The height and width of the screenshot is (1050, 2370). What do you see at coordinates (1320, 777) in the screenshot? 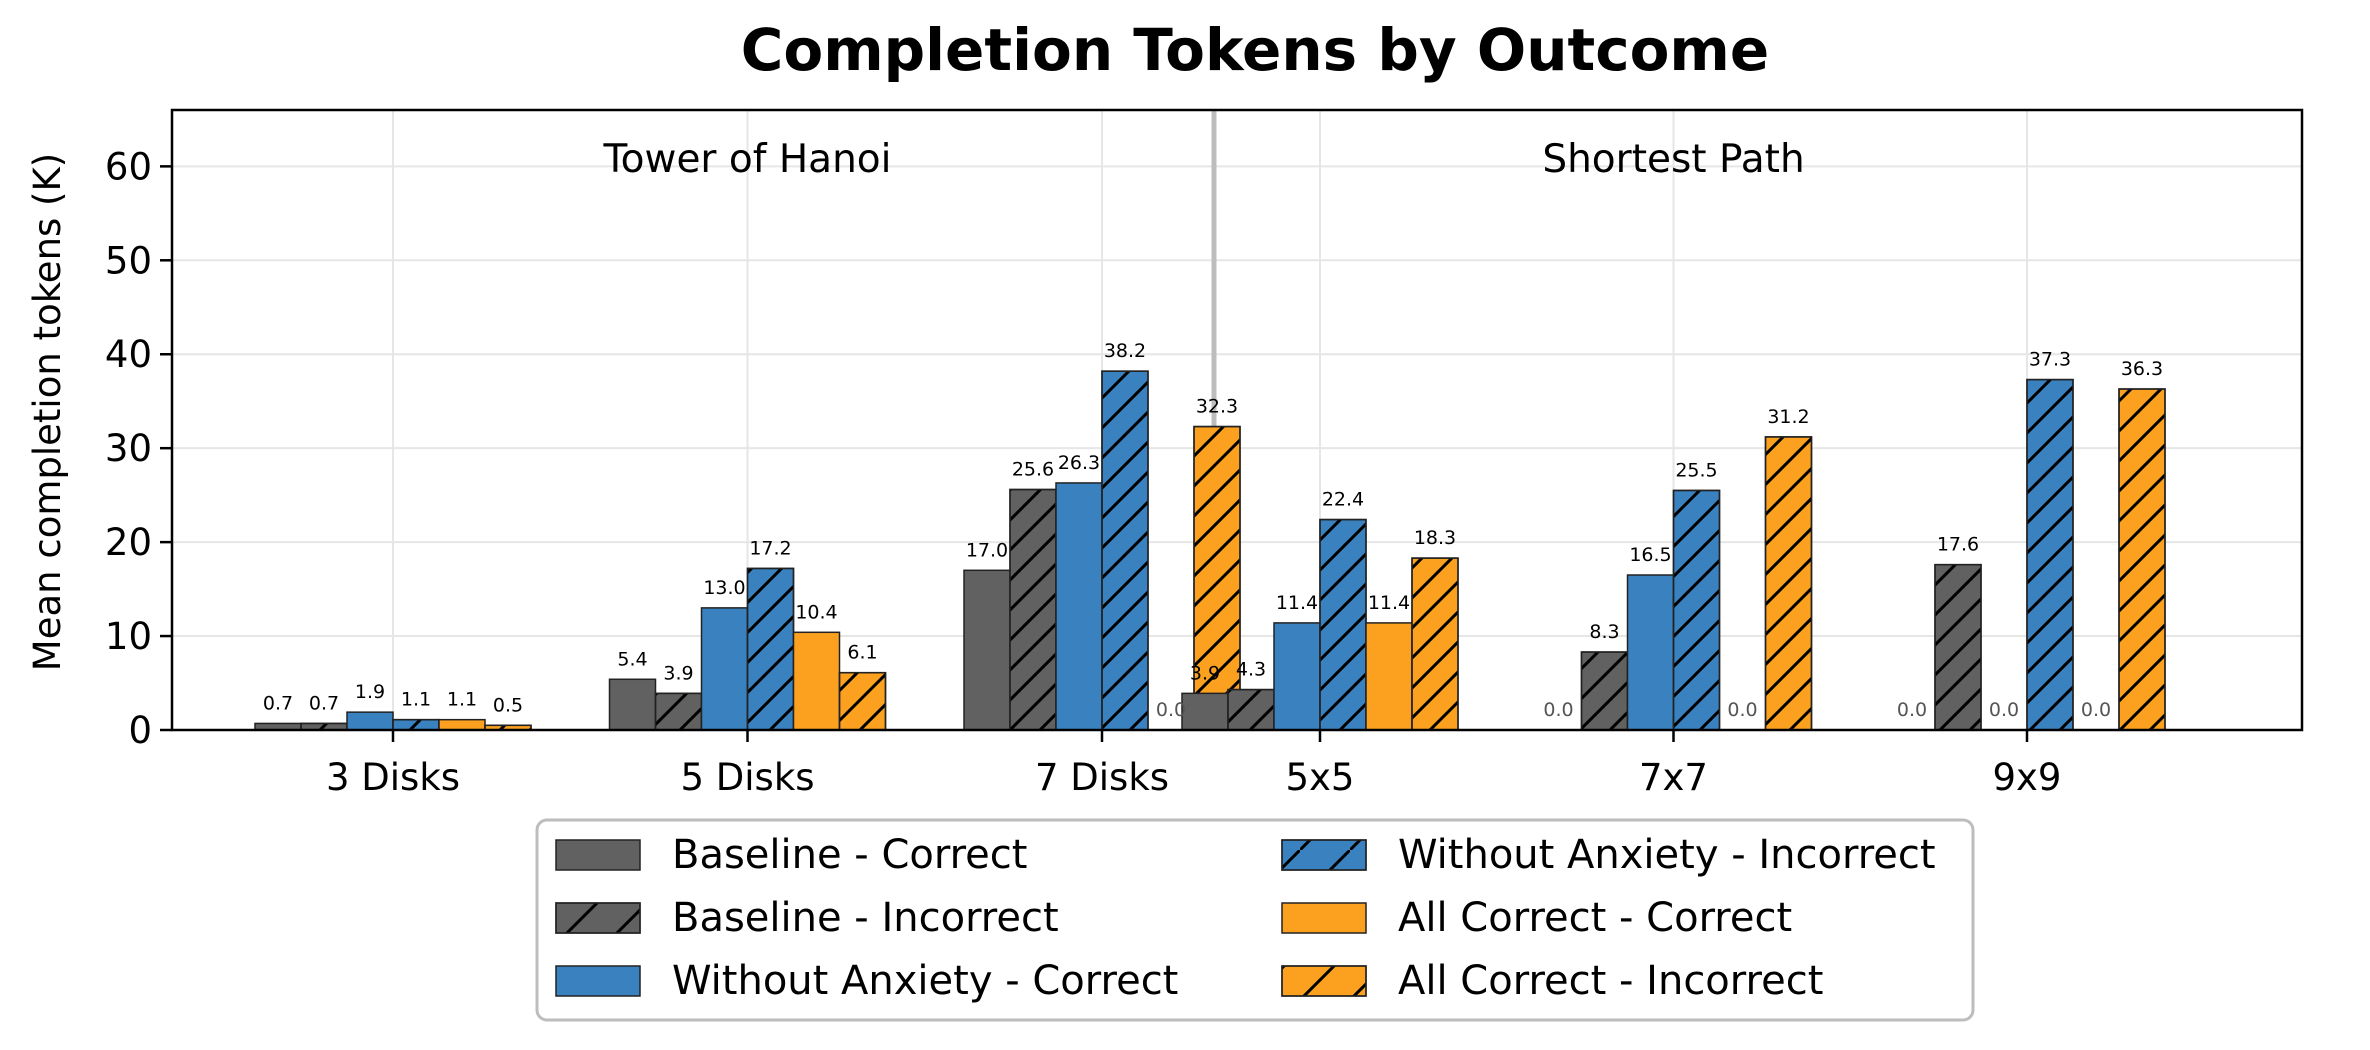
I see `x-tick-label: 5x5` at bounding box center [1320, 777].